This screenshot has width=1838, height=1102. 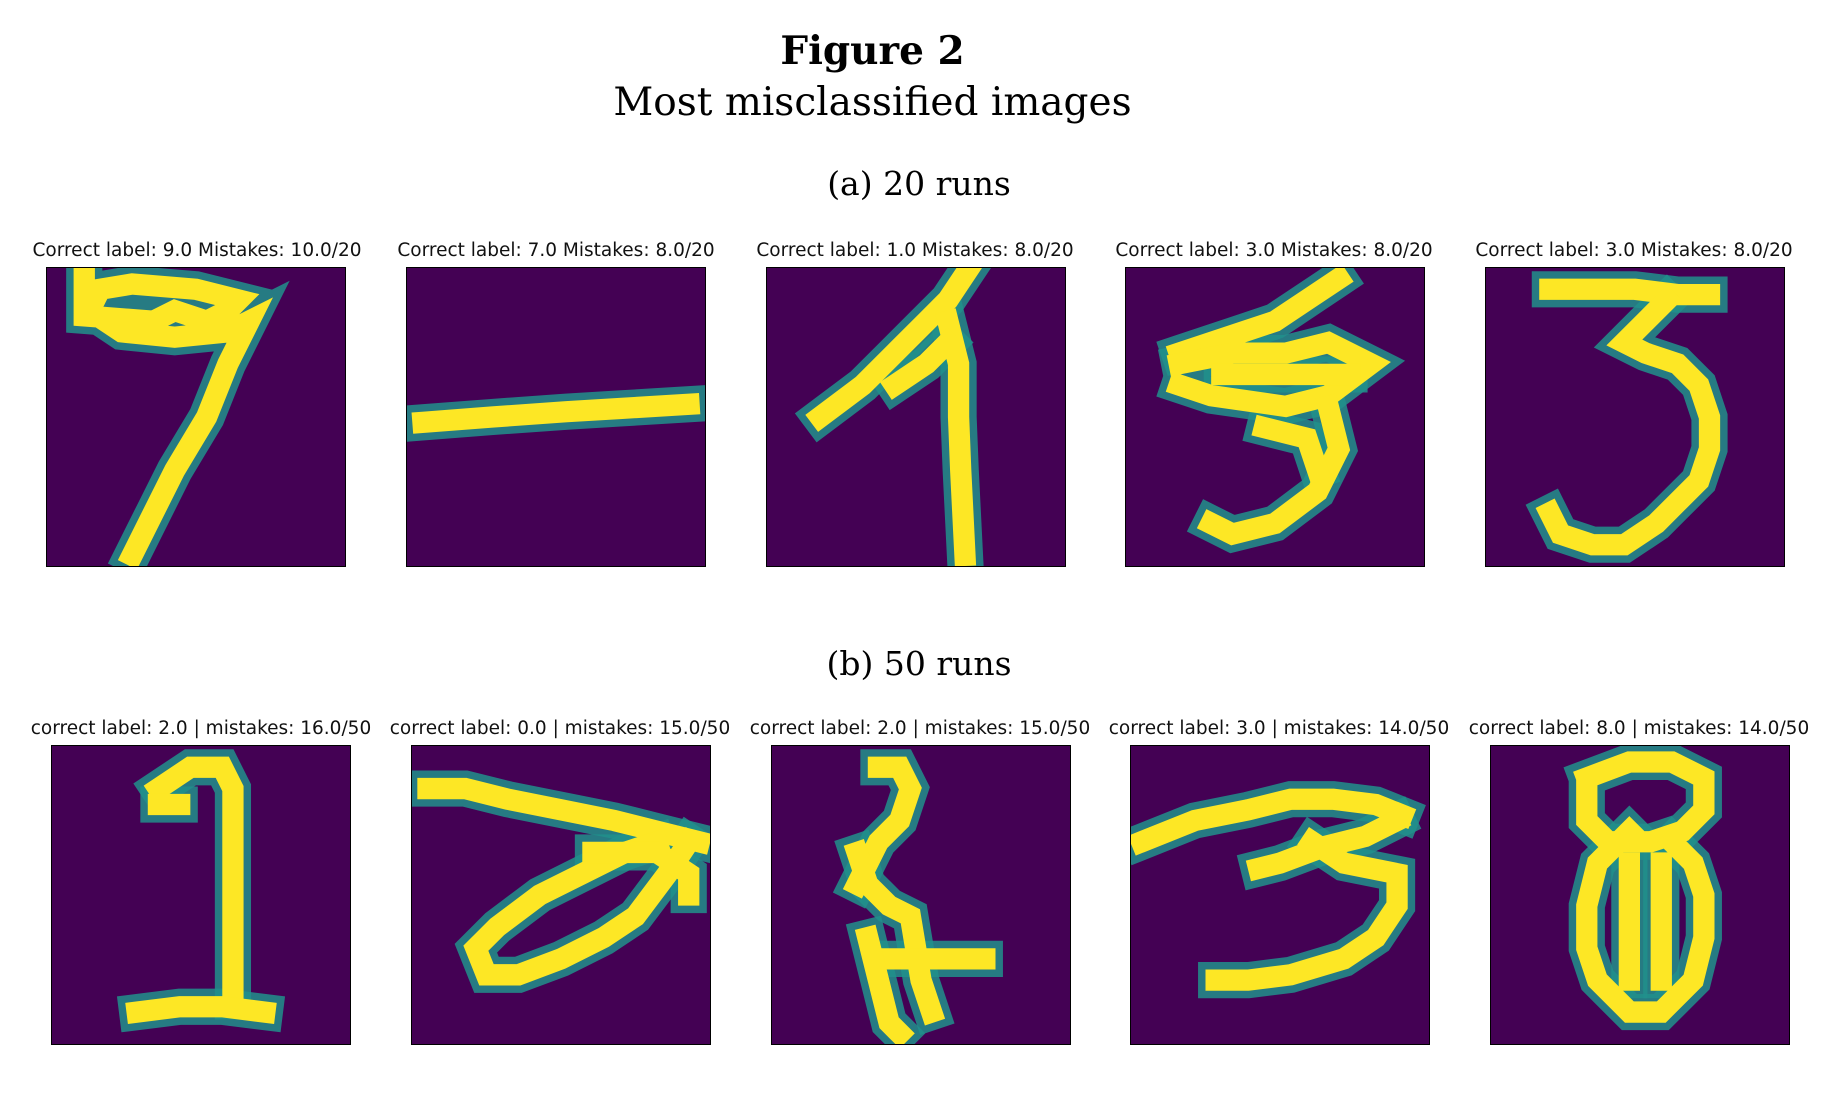 What do you see at coordinates (1279, 728) in the screenshot?
I see `panel-b-image-4-title: correct label: 3.0 | mistakes: 14.0/50` at bounding box center [1279, 728].